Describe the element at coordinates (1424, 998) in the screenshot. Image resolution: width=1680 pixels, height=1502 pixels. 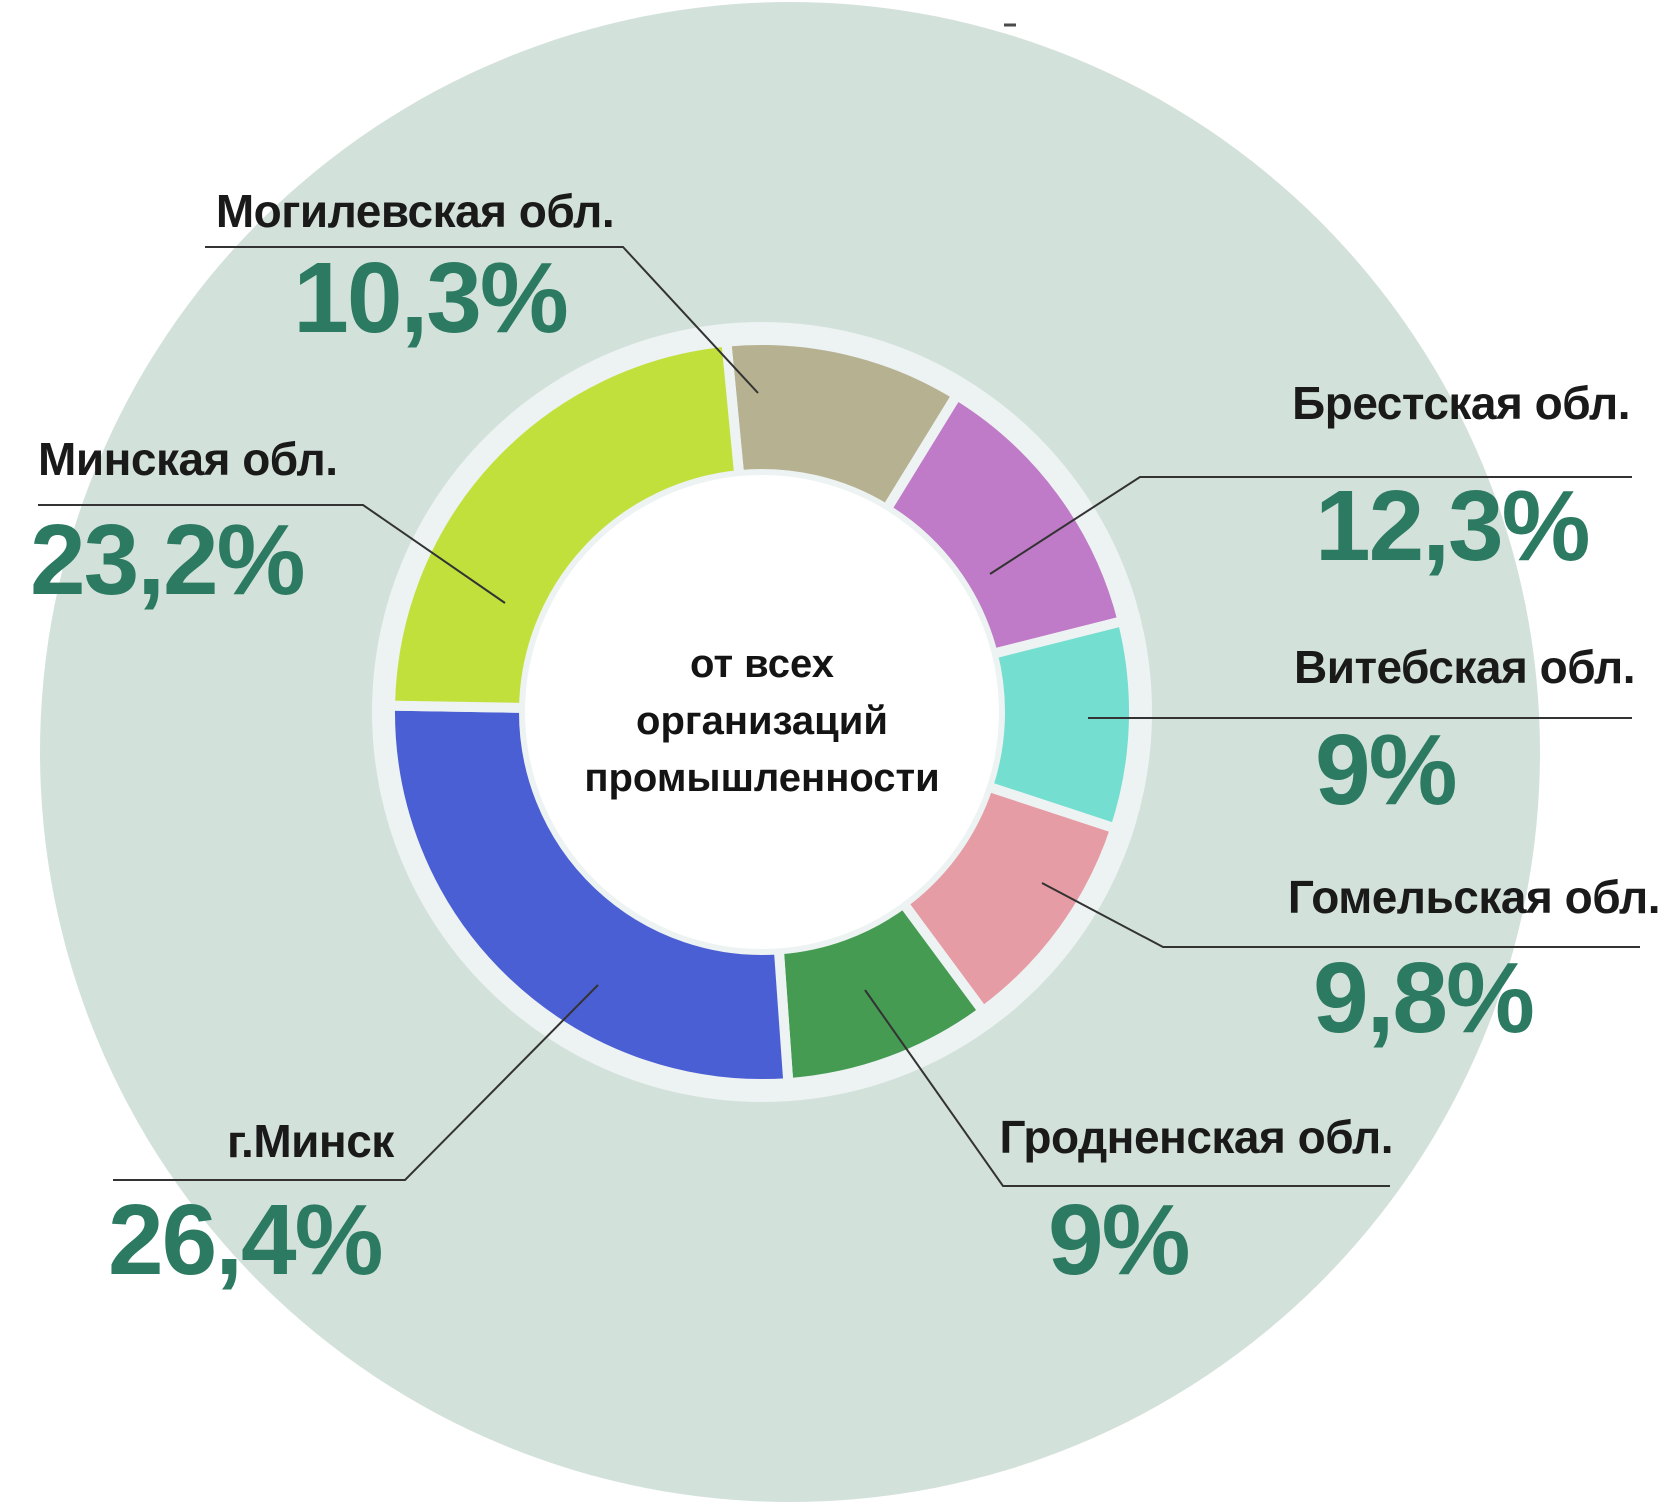
I see `value-gomelskaya: 9,8%` at that location.